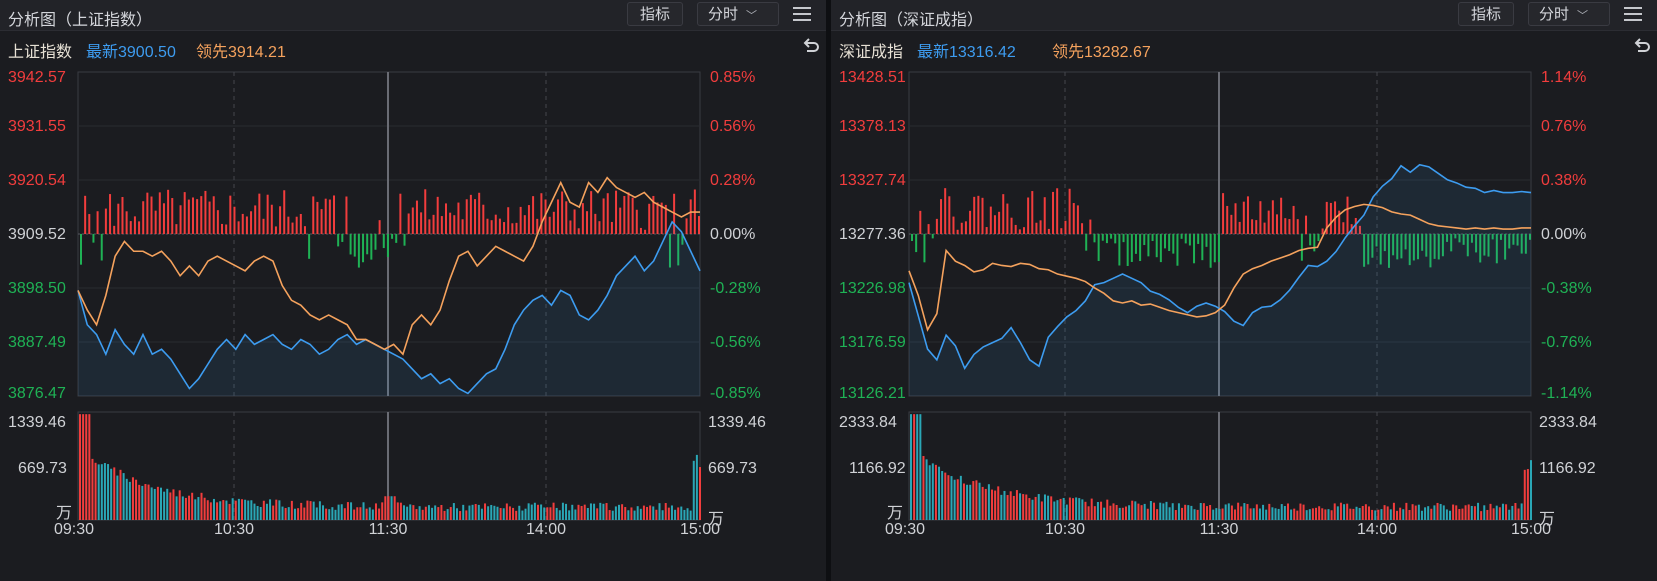  I want to click on period-label: 分时, so click(723, 14).